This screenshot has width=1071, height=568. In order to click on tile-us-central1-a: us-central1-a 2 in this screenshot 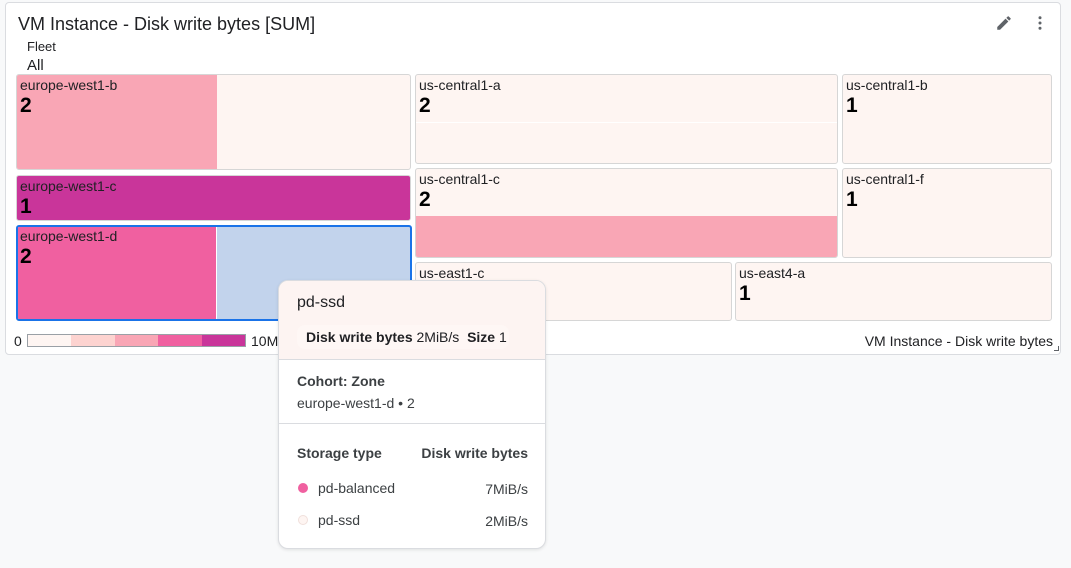, I will do `click(626, 119)`.